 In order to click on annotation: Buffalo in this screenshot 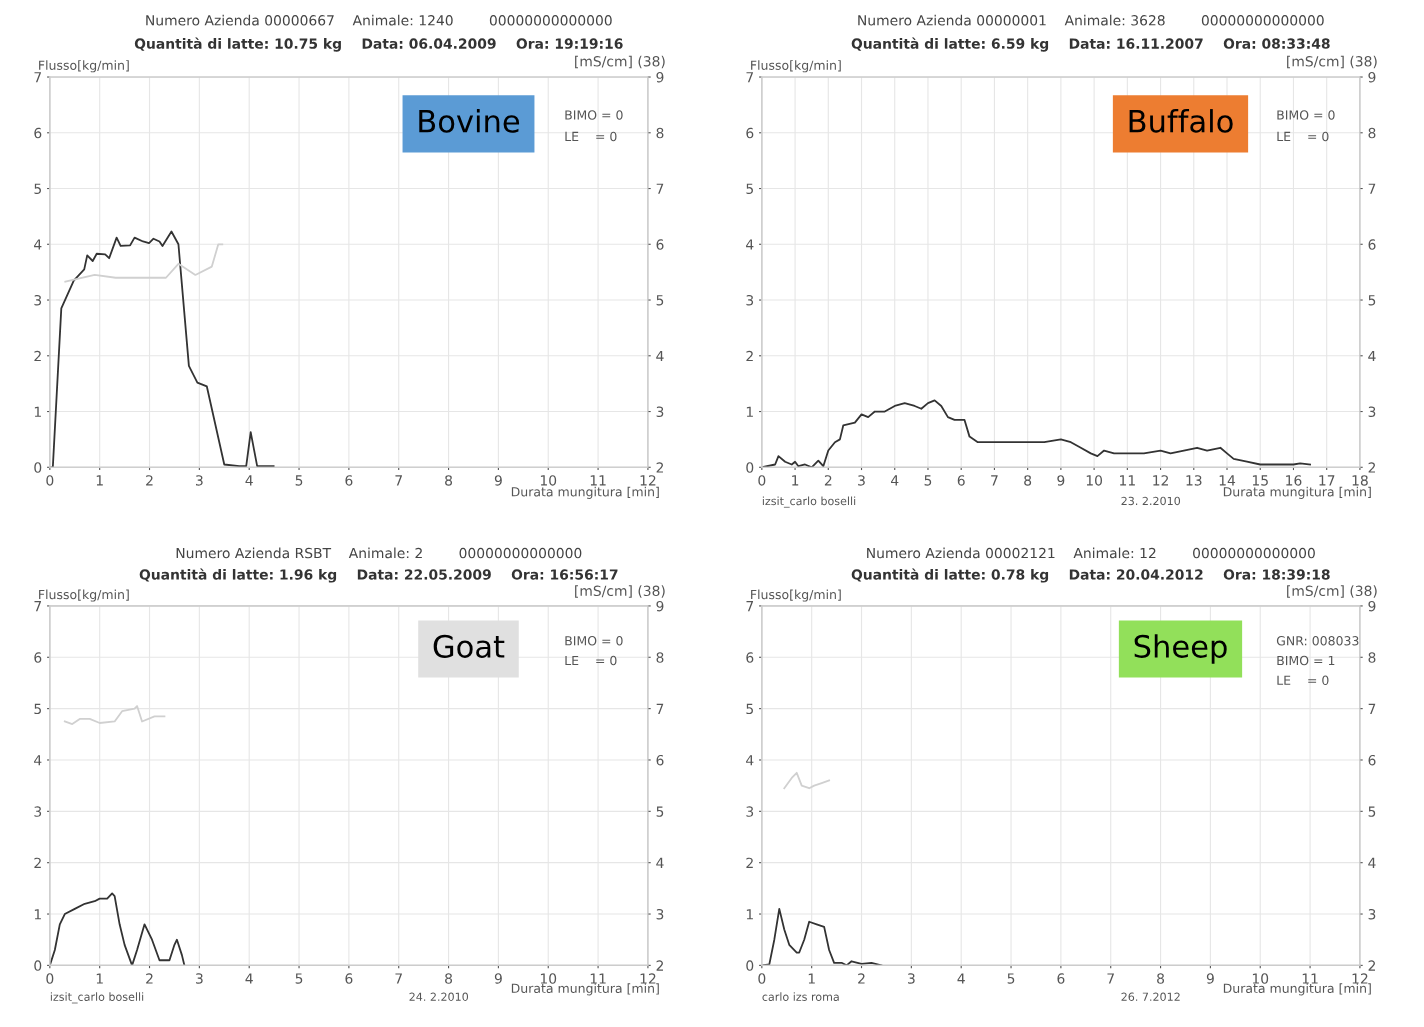, I will do `click(1181, 121)`.